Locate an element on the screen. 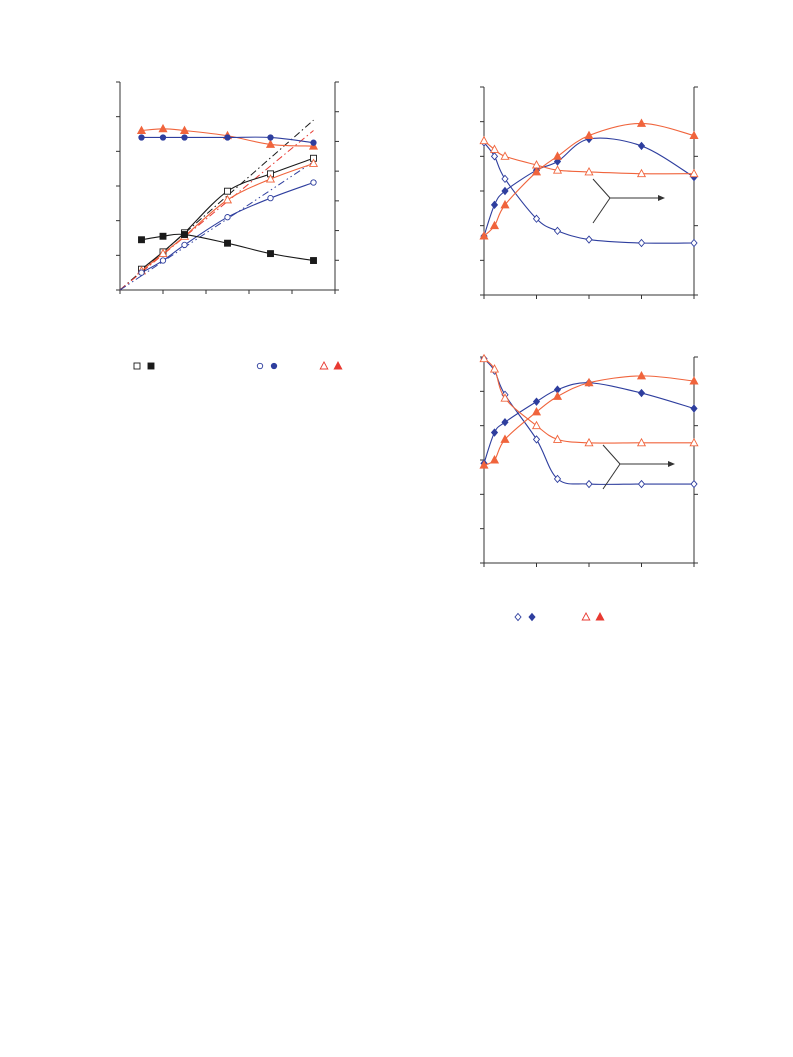  chart-top-right is located at coordinates (589, 192).